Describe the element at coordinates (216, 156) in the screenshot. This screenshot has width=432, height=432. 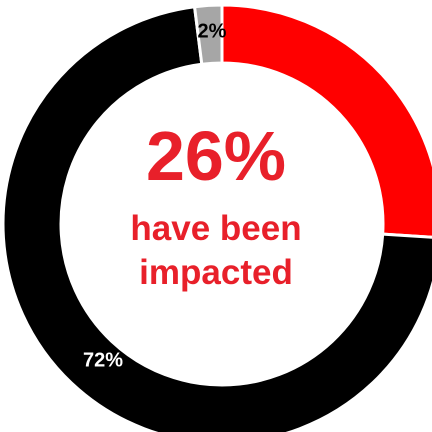
I see `center-percent: 26%` at that location.